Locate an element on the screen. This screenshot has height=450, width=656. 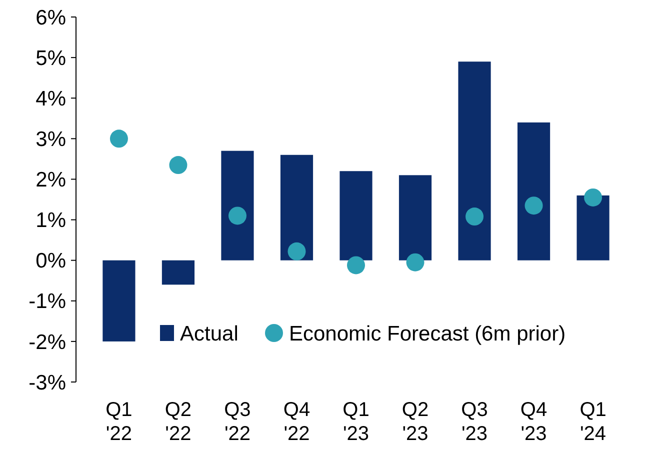
x-tick-label: Q1 '22 is located at coordinates (119, 422).